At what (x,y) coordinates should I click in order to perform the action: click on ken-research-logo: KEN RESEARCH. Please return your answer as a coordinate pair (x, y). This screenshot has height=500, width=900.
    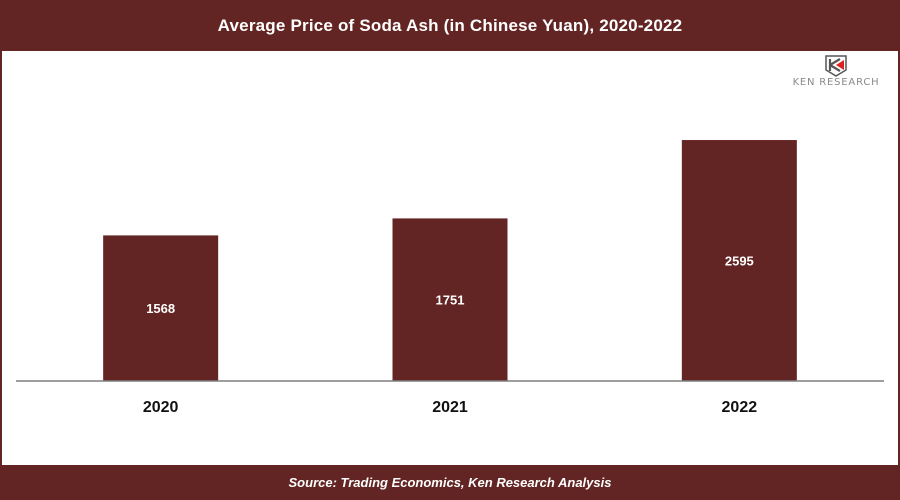
    Looking at the image, I should click on (836, 75).